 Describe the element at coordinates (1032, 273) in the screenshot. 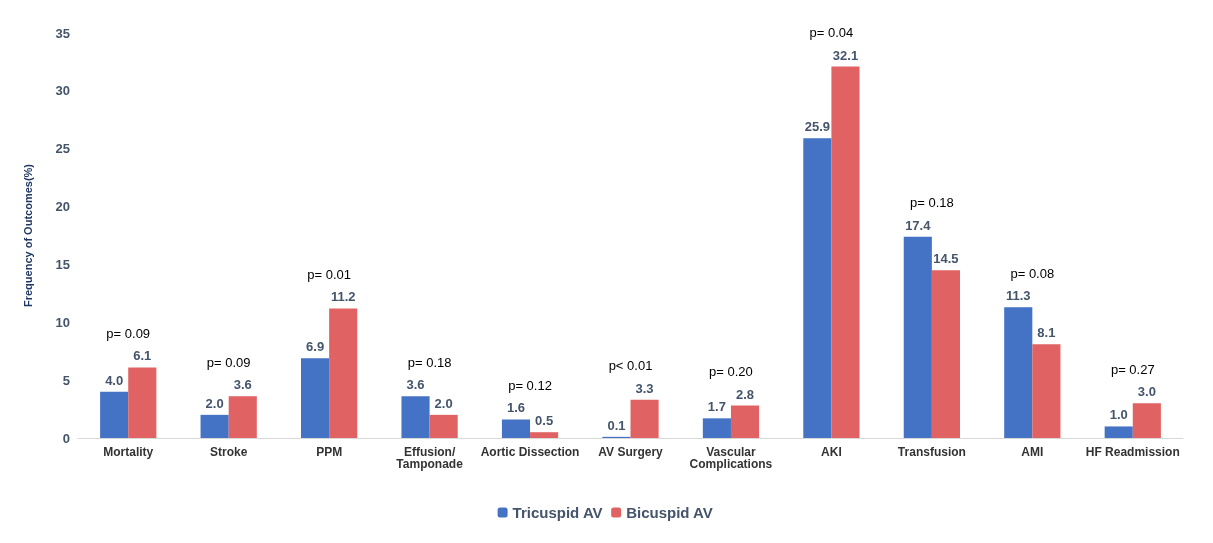

I see `annotation: p= 0.08` at that location.